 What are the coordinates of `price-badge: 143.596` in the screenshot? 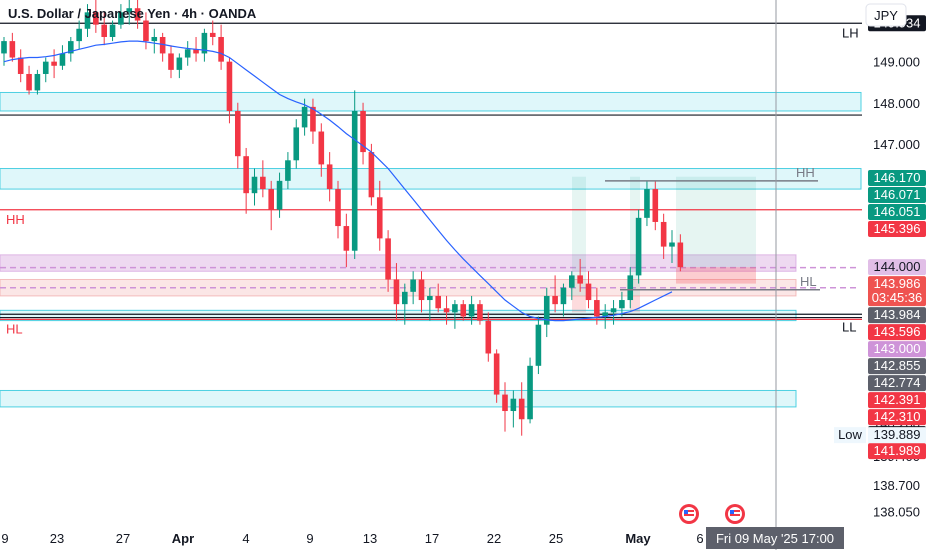 It's located at (897, 332).